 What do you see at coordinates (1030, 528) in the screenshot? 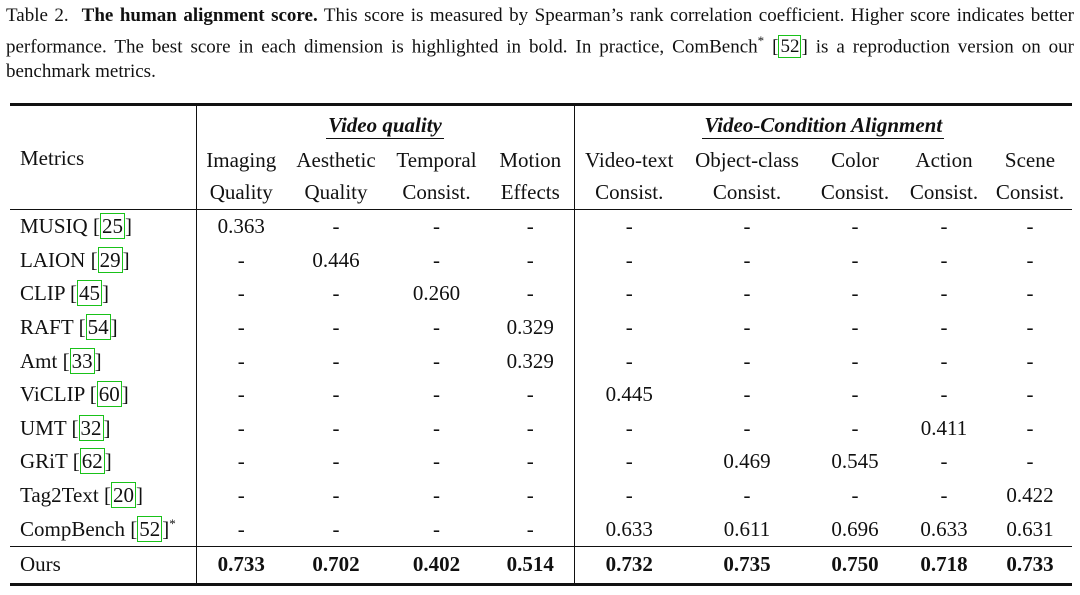
I see `score-cell: 0.631` at bounding box center [1030, 528].